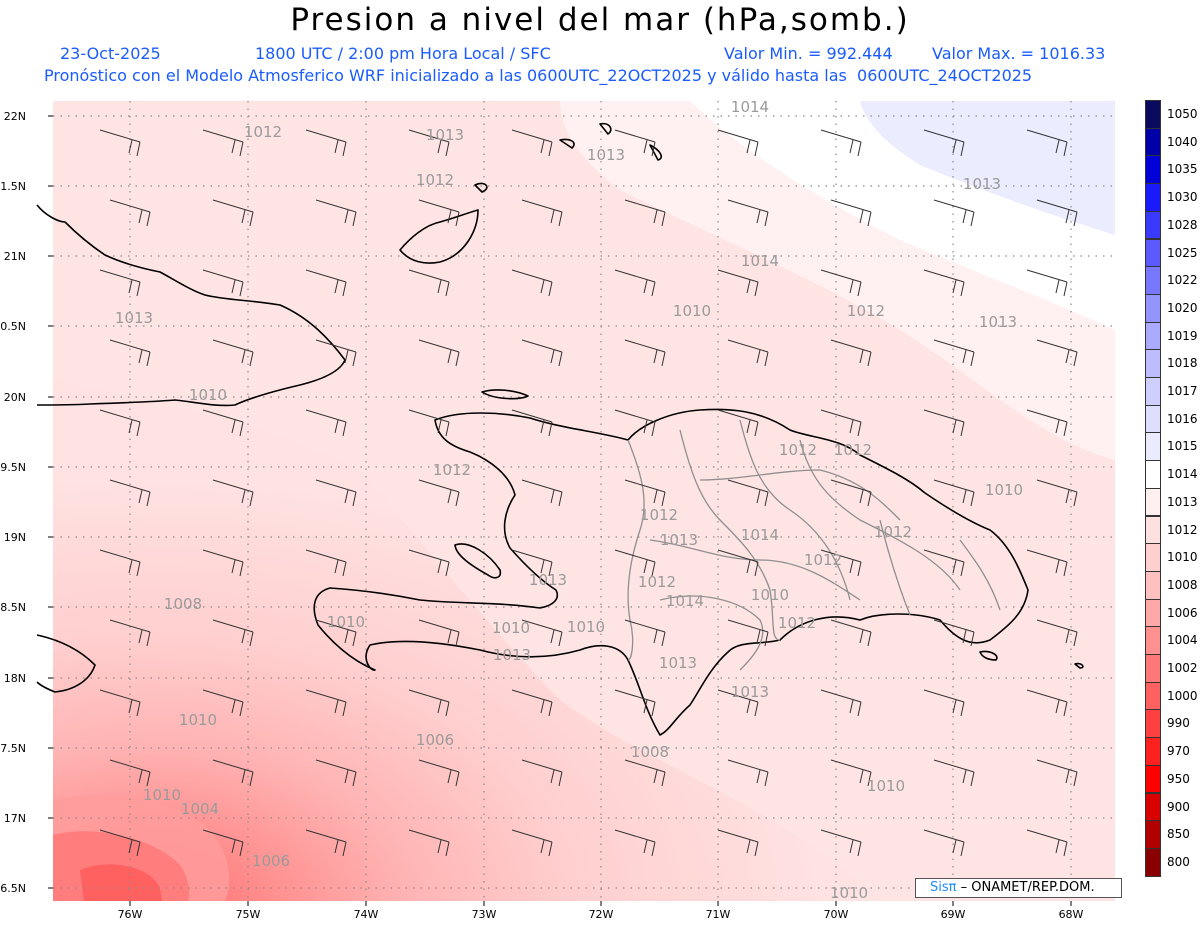  I want to click on legend-label: 850, so click(1178, 834).